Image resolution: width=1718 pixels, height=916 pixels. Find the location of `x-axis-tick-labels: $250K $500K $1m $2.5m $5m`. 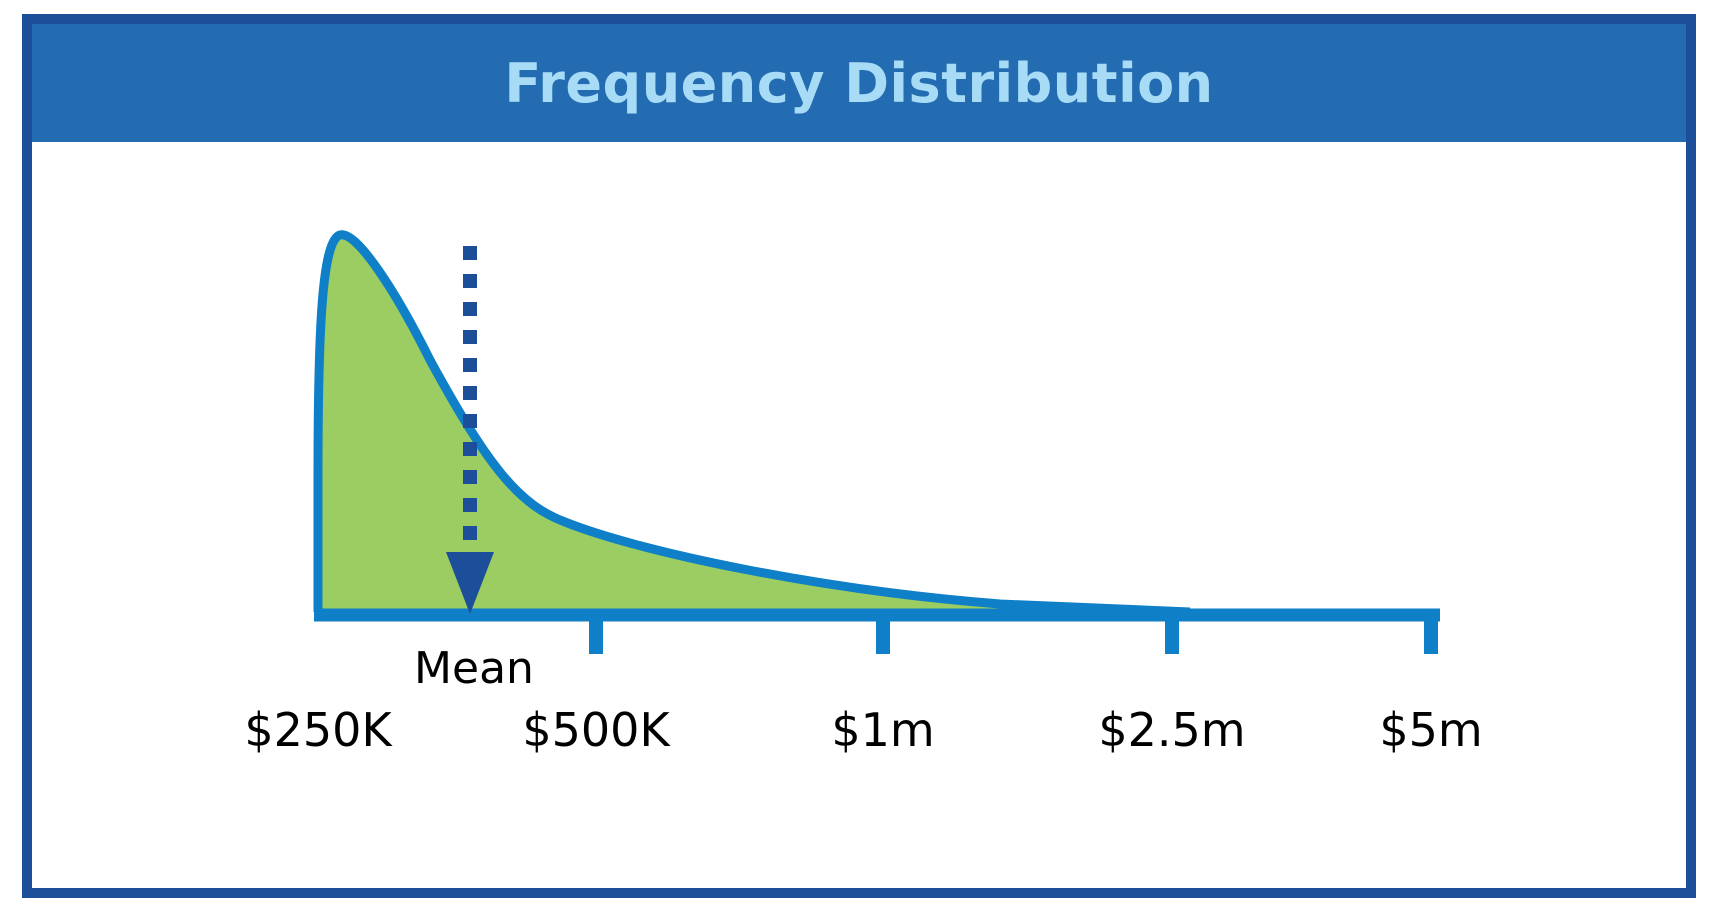

x-axis-tick-labels: $250K $500K $1m $2.5m $5m is located at coordinates (863, 730).